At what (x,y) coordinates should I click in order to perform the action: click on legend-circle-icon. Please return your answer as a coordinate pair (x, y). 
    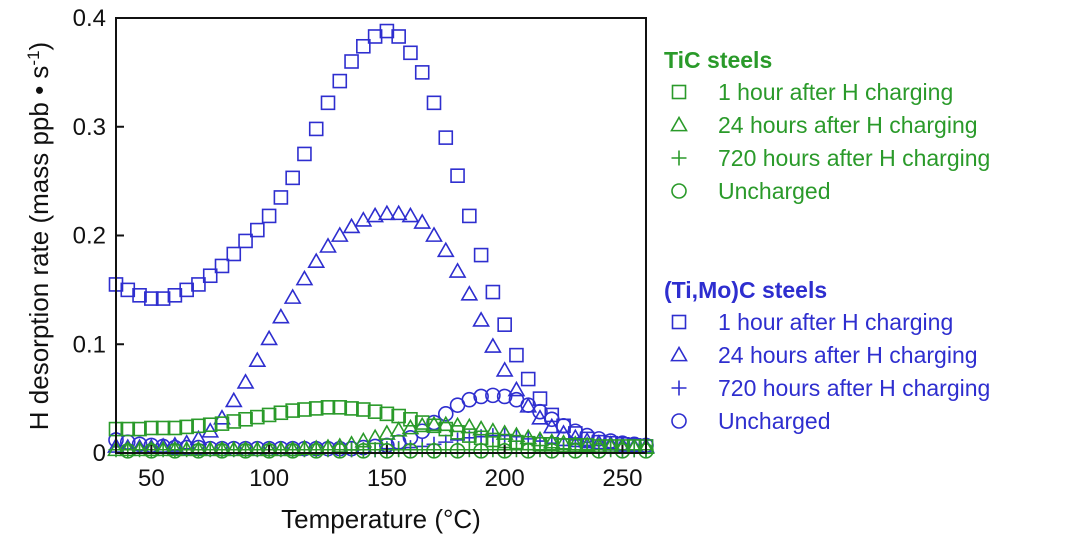
    Looking at the image, I should click on (679, 191).